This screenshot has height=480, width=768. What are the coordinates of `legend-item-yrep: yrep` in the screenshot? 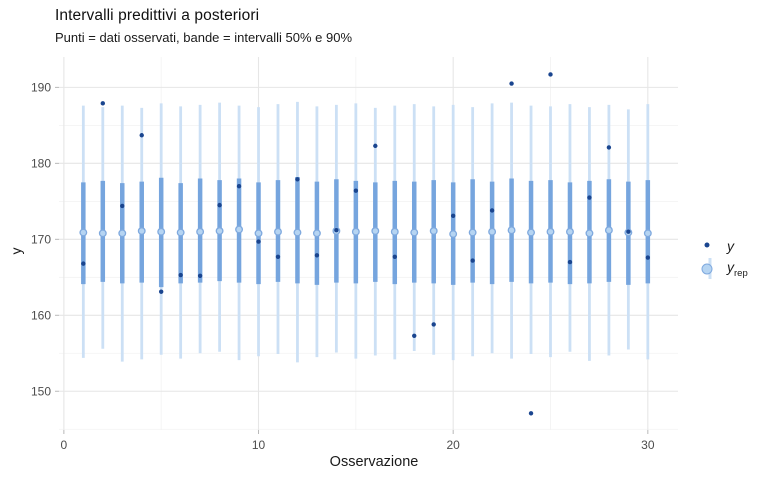 It's located at (722, 268).